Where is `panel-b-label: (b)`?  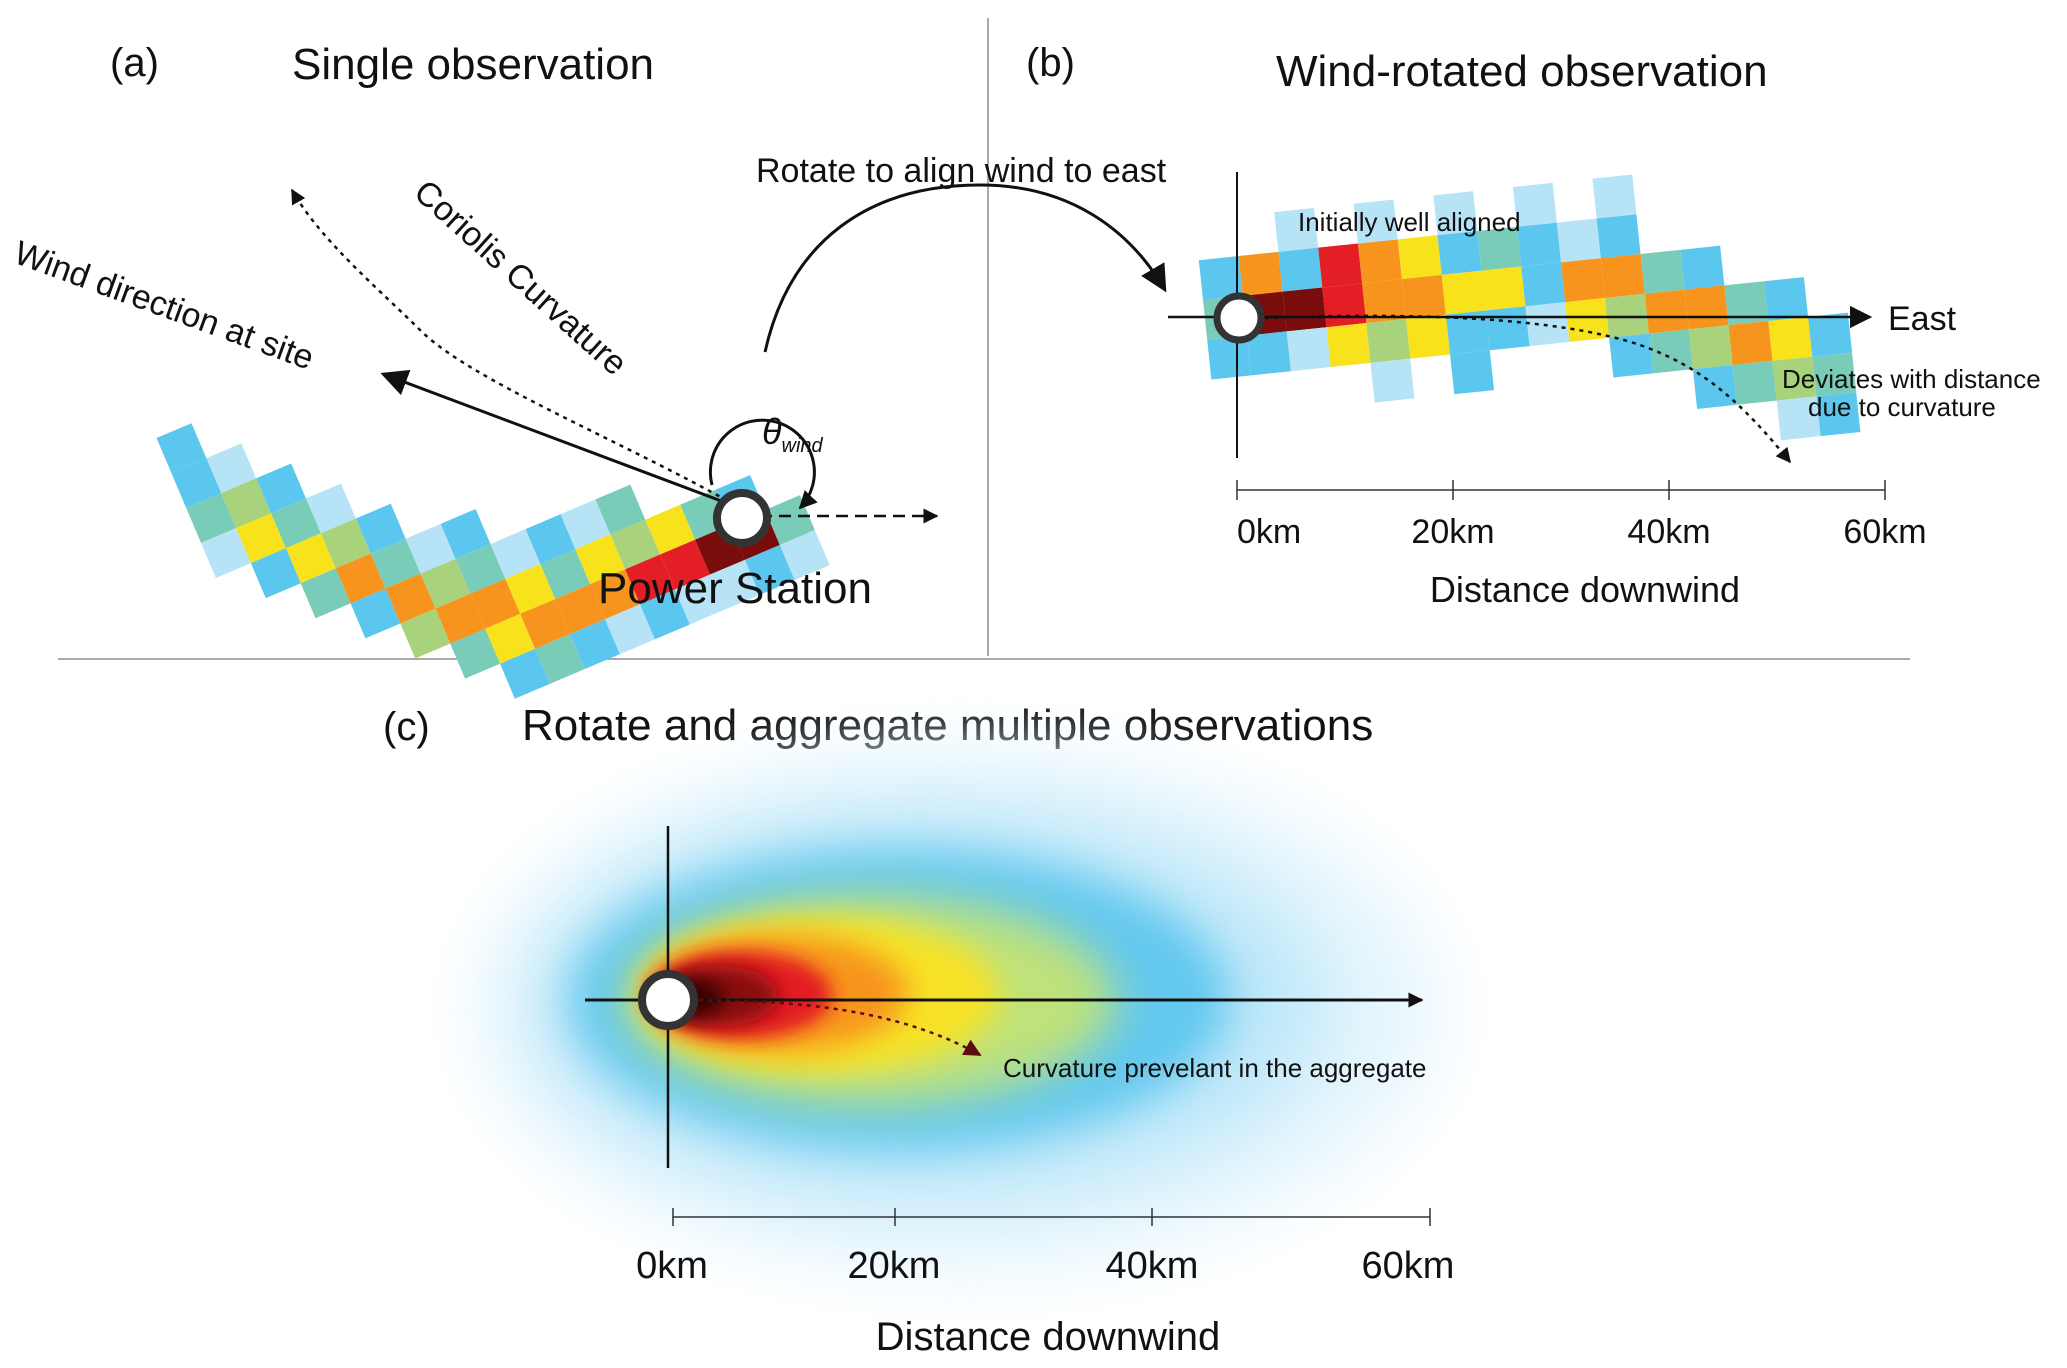
panel-b-label: (b) is located at coordinates (1050, 63).